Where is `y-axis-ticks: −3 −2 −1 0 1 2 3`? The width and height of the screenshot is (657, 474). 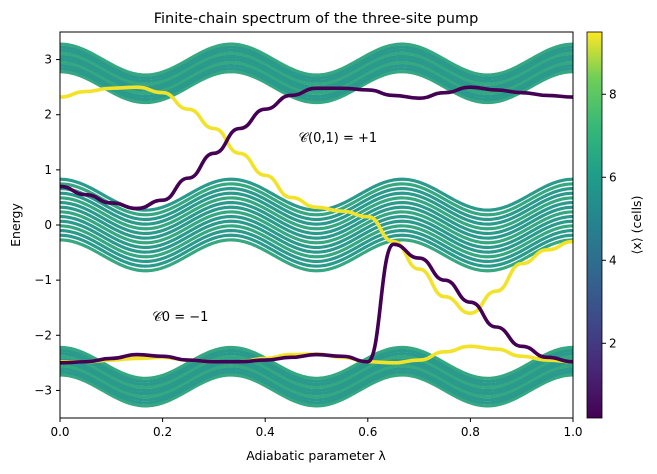
y-axis-ticks: −3 −2 −1 0 1 2 3 is located at coordinates (47, 225).